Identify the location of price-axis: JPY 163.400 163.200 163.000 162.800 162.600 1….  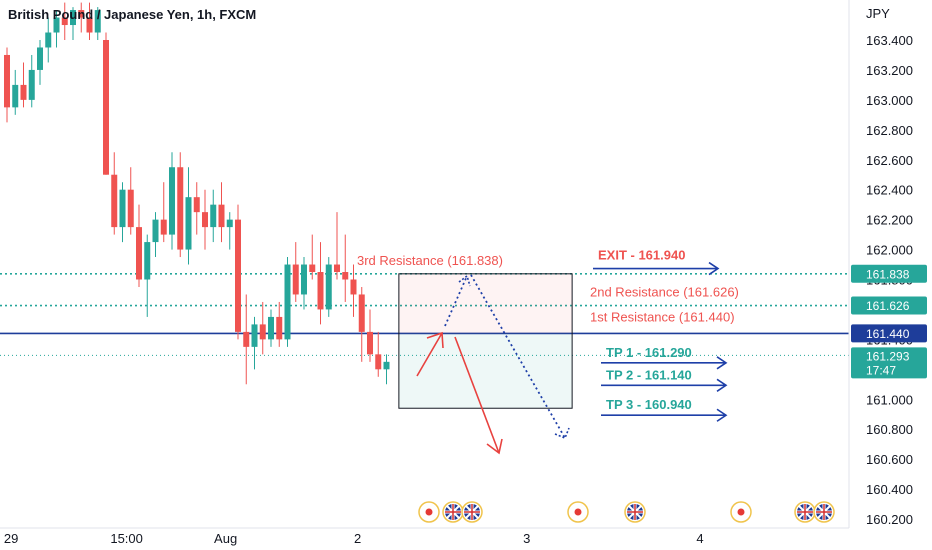
(890, 264).